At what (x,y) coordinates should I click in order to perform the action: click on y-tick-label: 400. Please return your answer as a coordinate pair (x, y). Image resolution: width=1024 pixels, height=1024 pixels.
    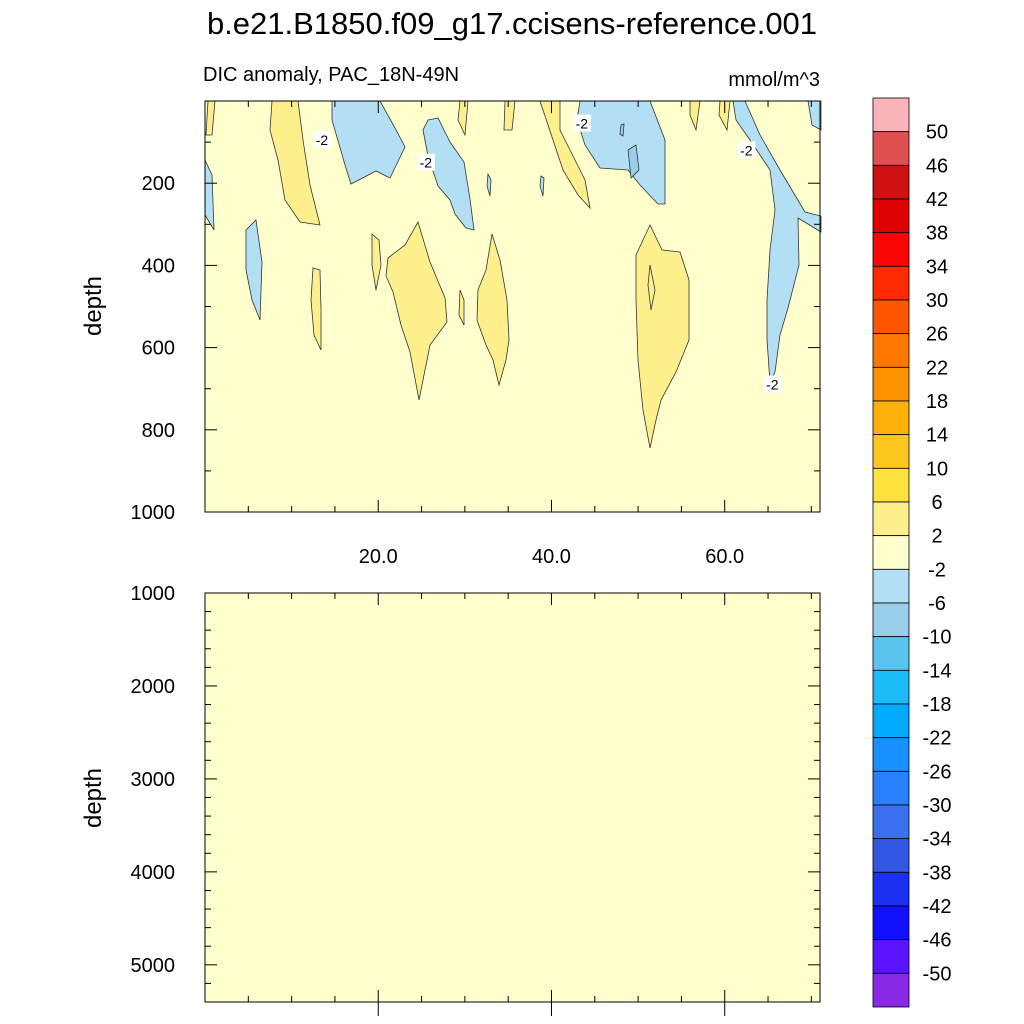
    Looking at the image, I should click on (158, 266).